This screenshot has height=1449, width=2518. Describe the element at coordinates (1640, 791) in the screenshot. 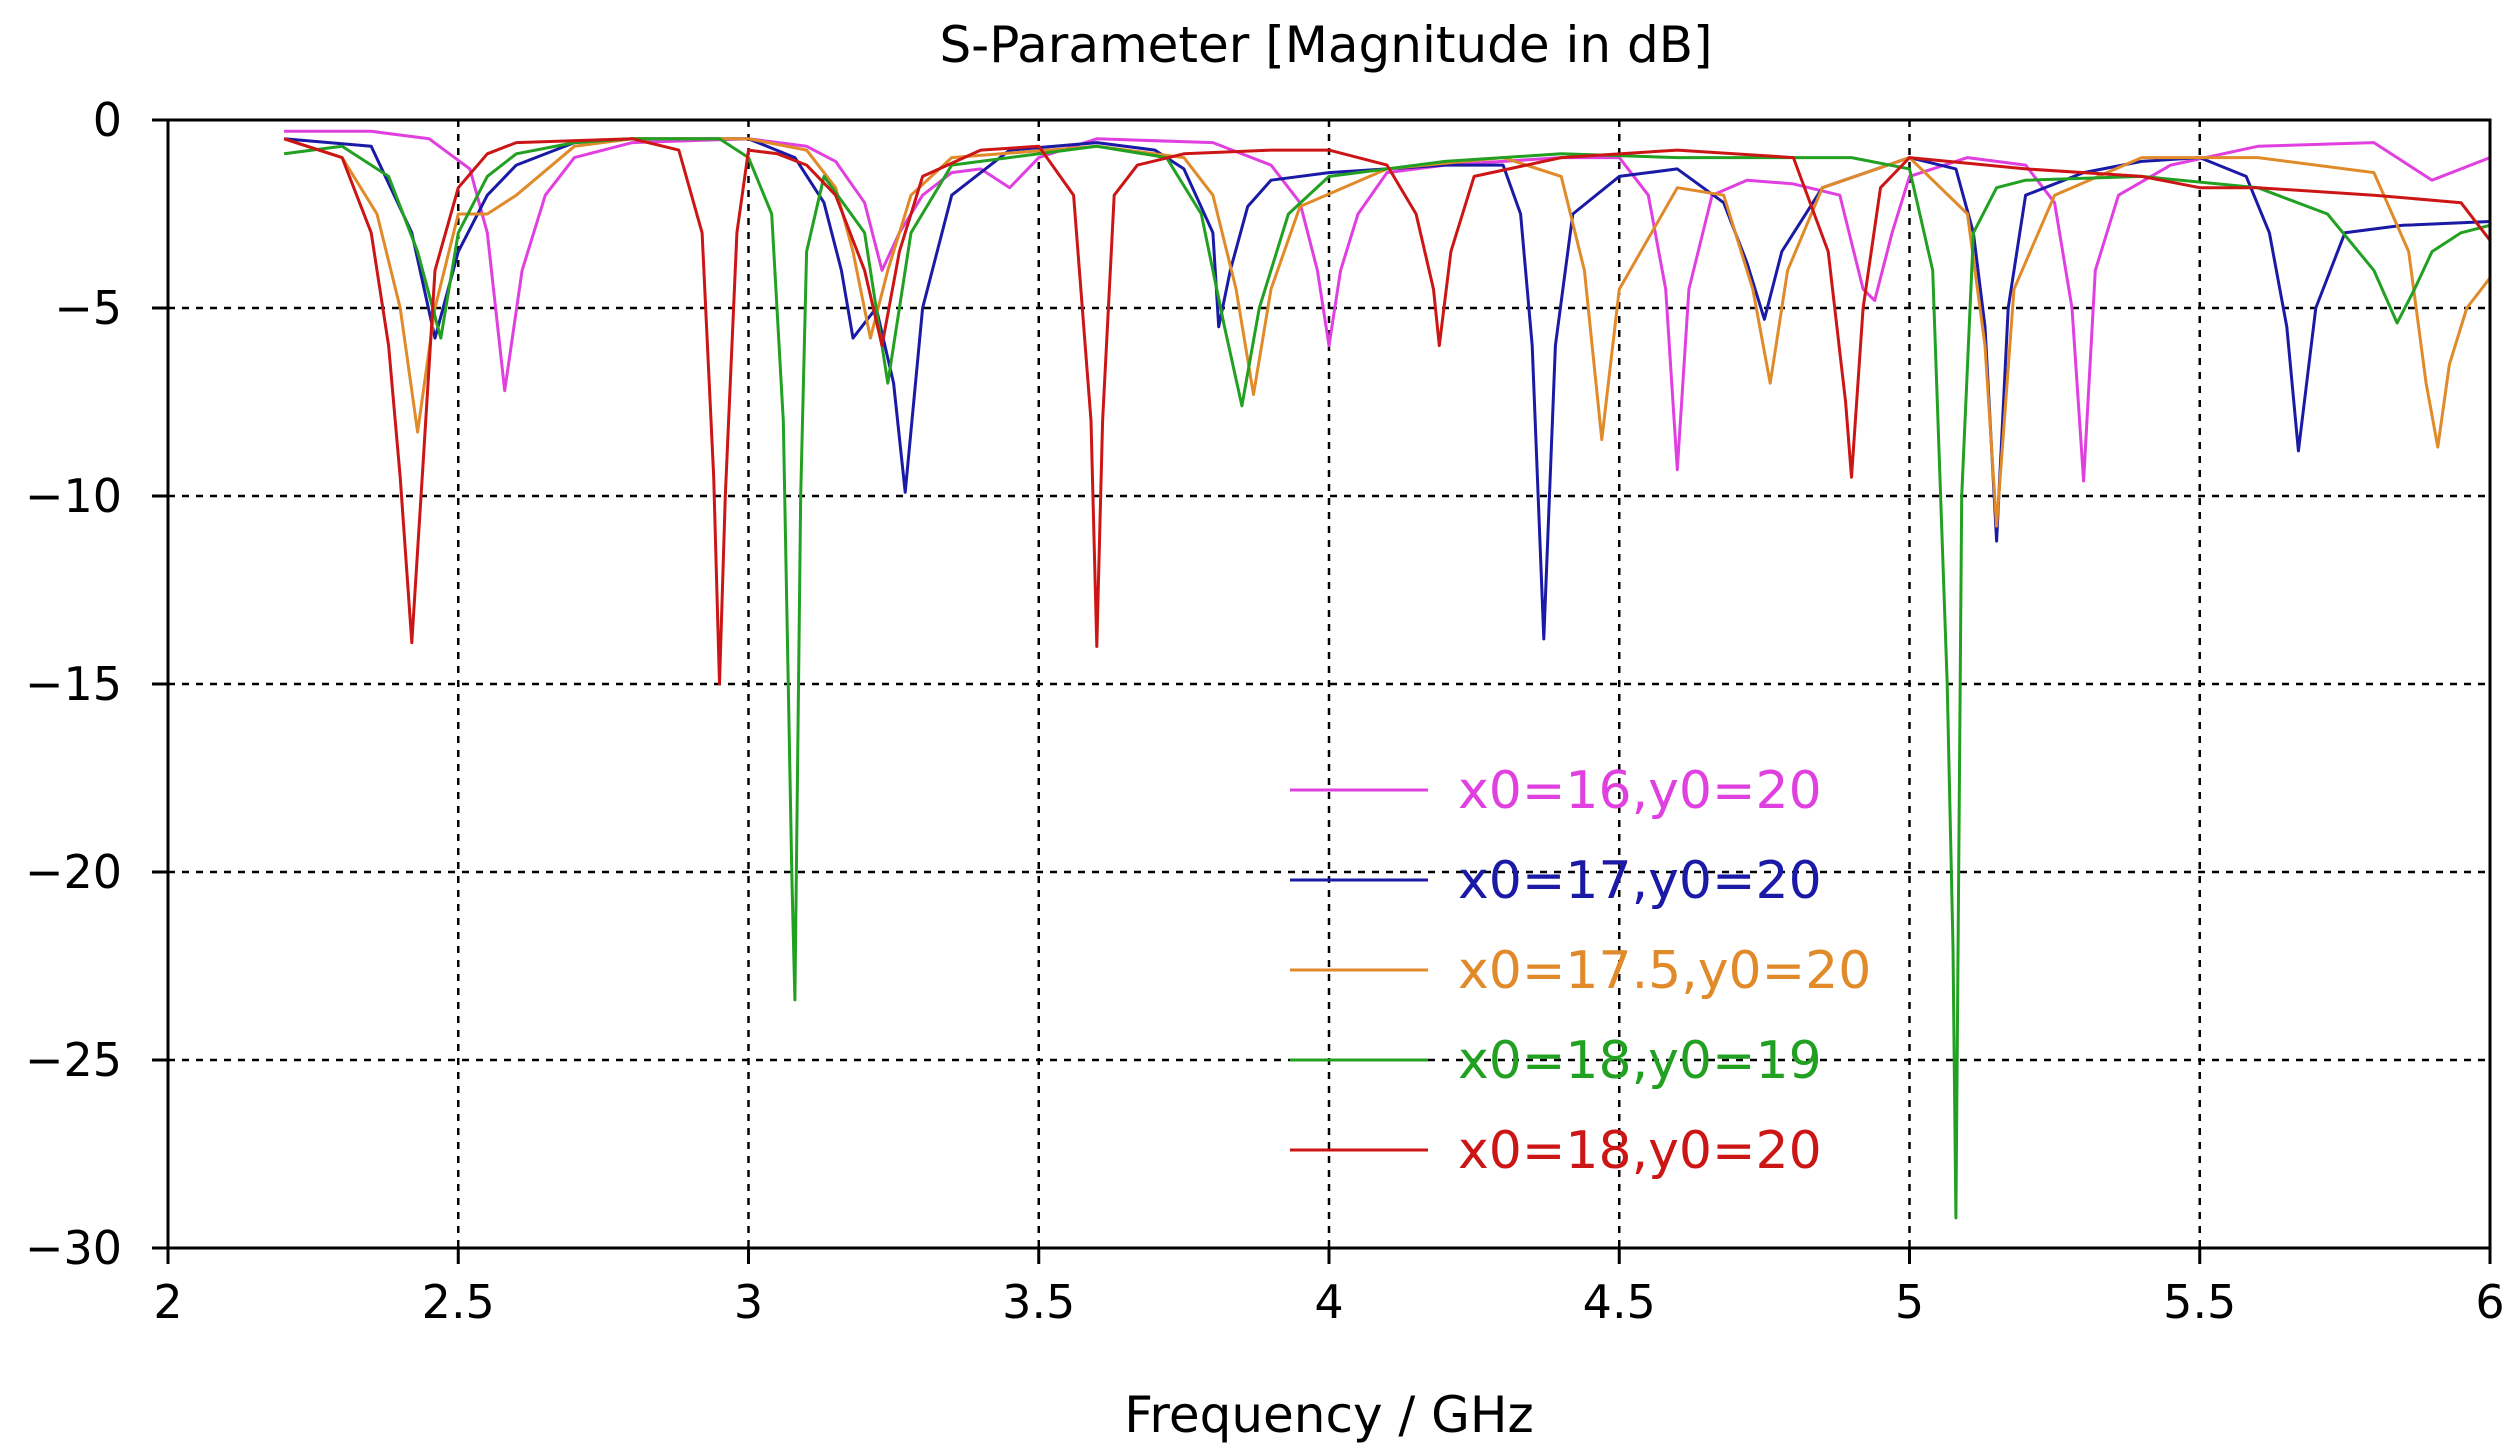

I see `legend-label: x0=16,y0=20` at that location.